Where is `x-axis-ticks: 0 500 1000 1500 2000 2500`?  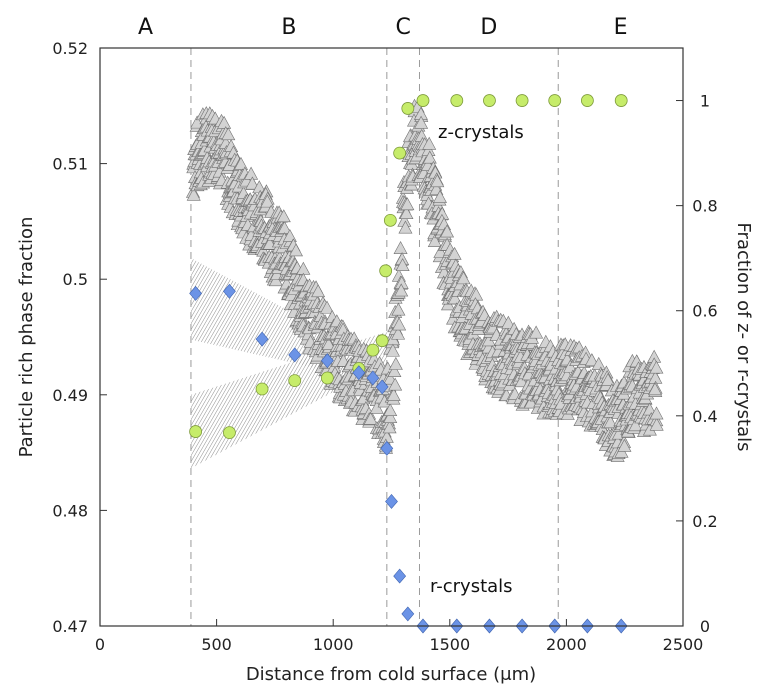 x-axis-ticks: 0 500 1000 1500 2000 2500 is located at coordinates (399, 636).